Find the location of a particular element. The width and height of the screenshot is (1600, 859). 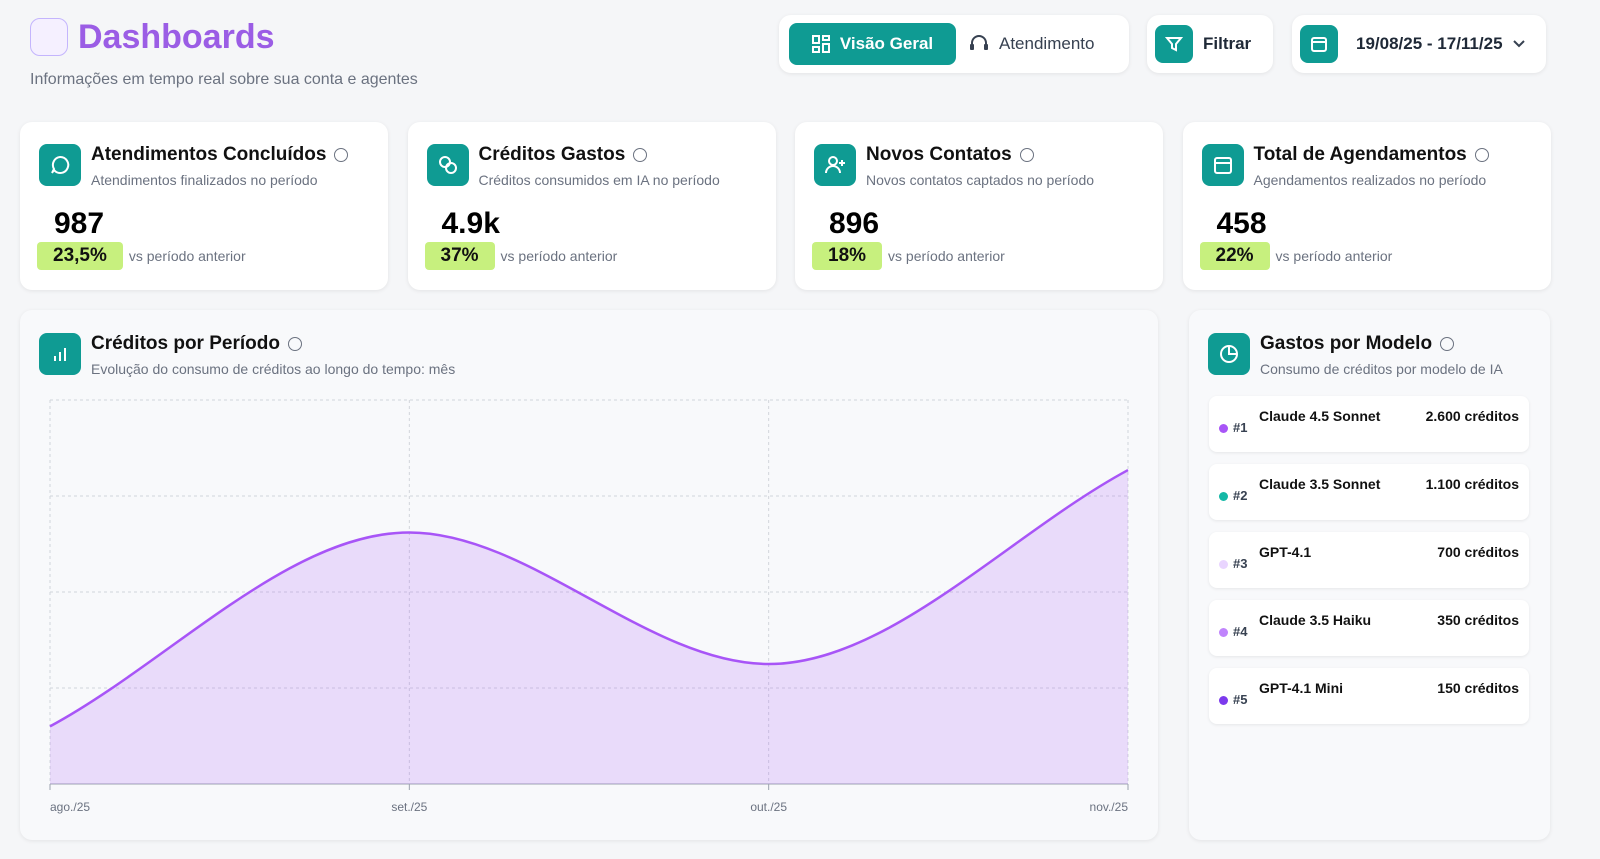

kpi-change-row: 22% vs período anterior is located at coordinates (1296, 256).